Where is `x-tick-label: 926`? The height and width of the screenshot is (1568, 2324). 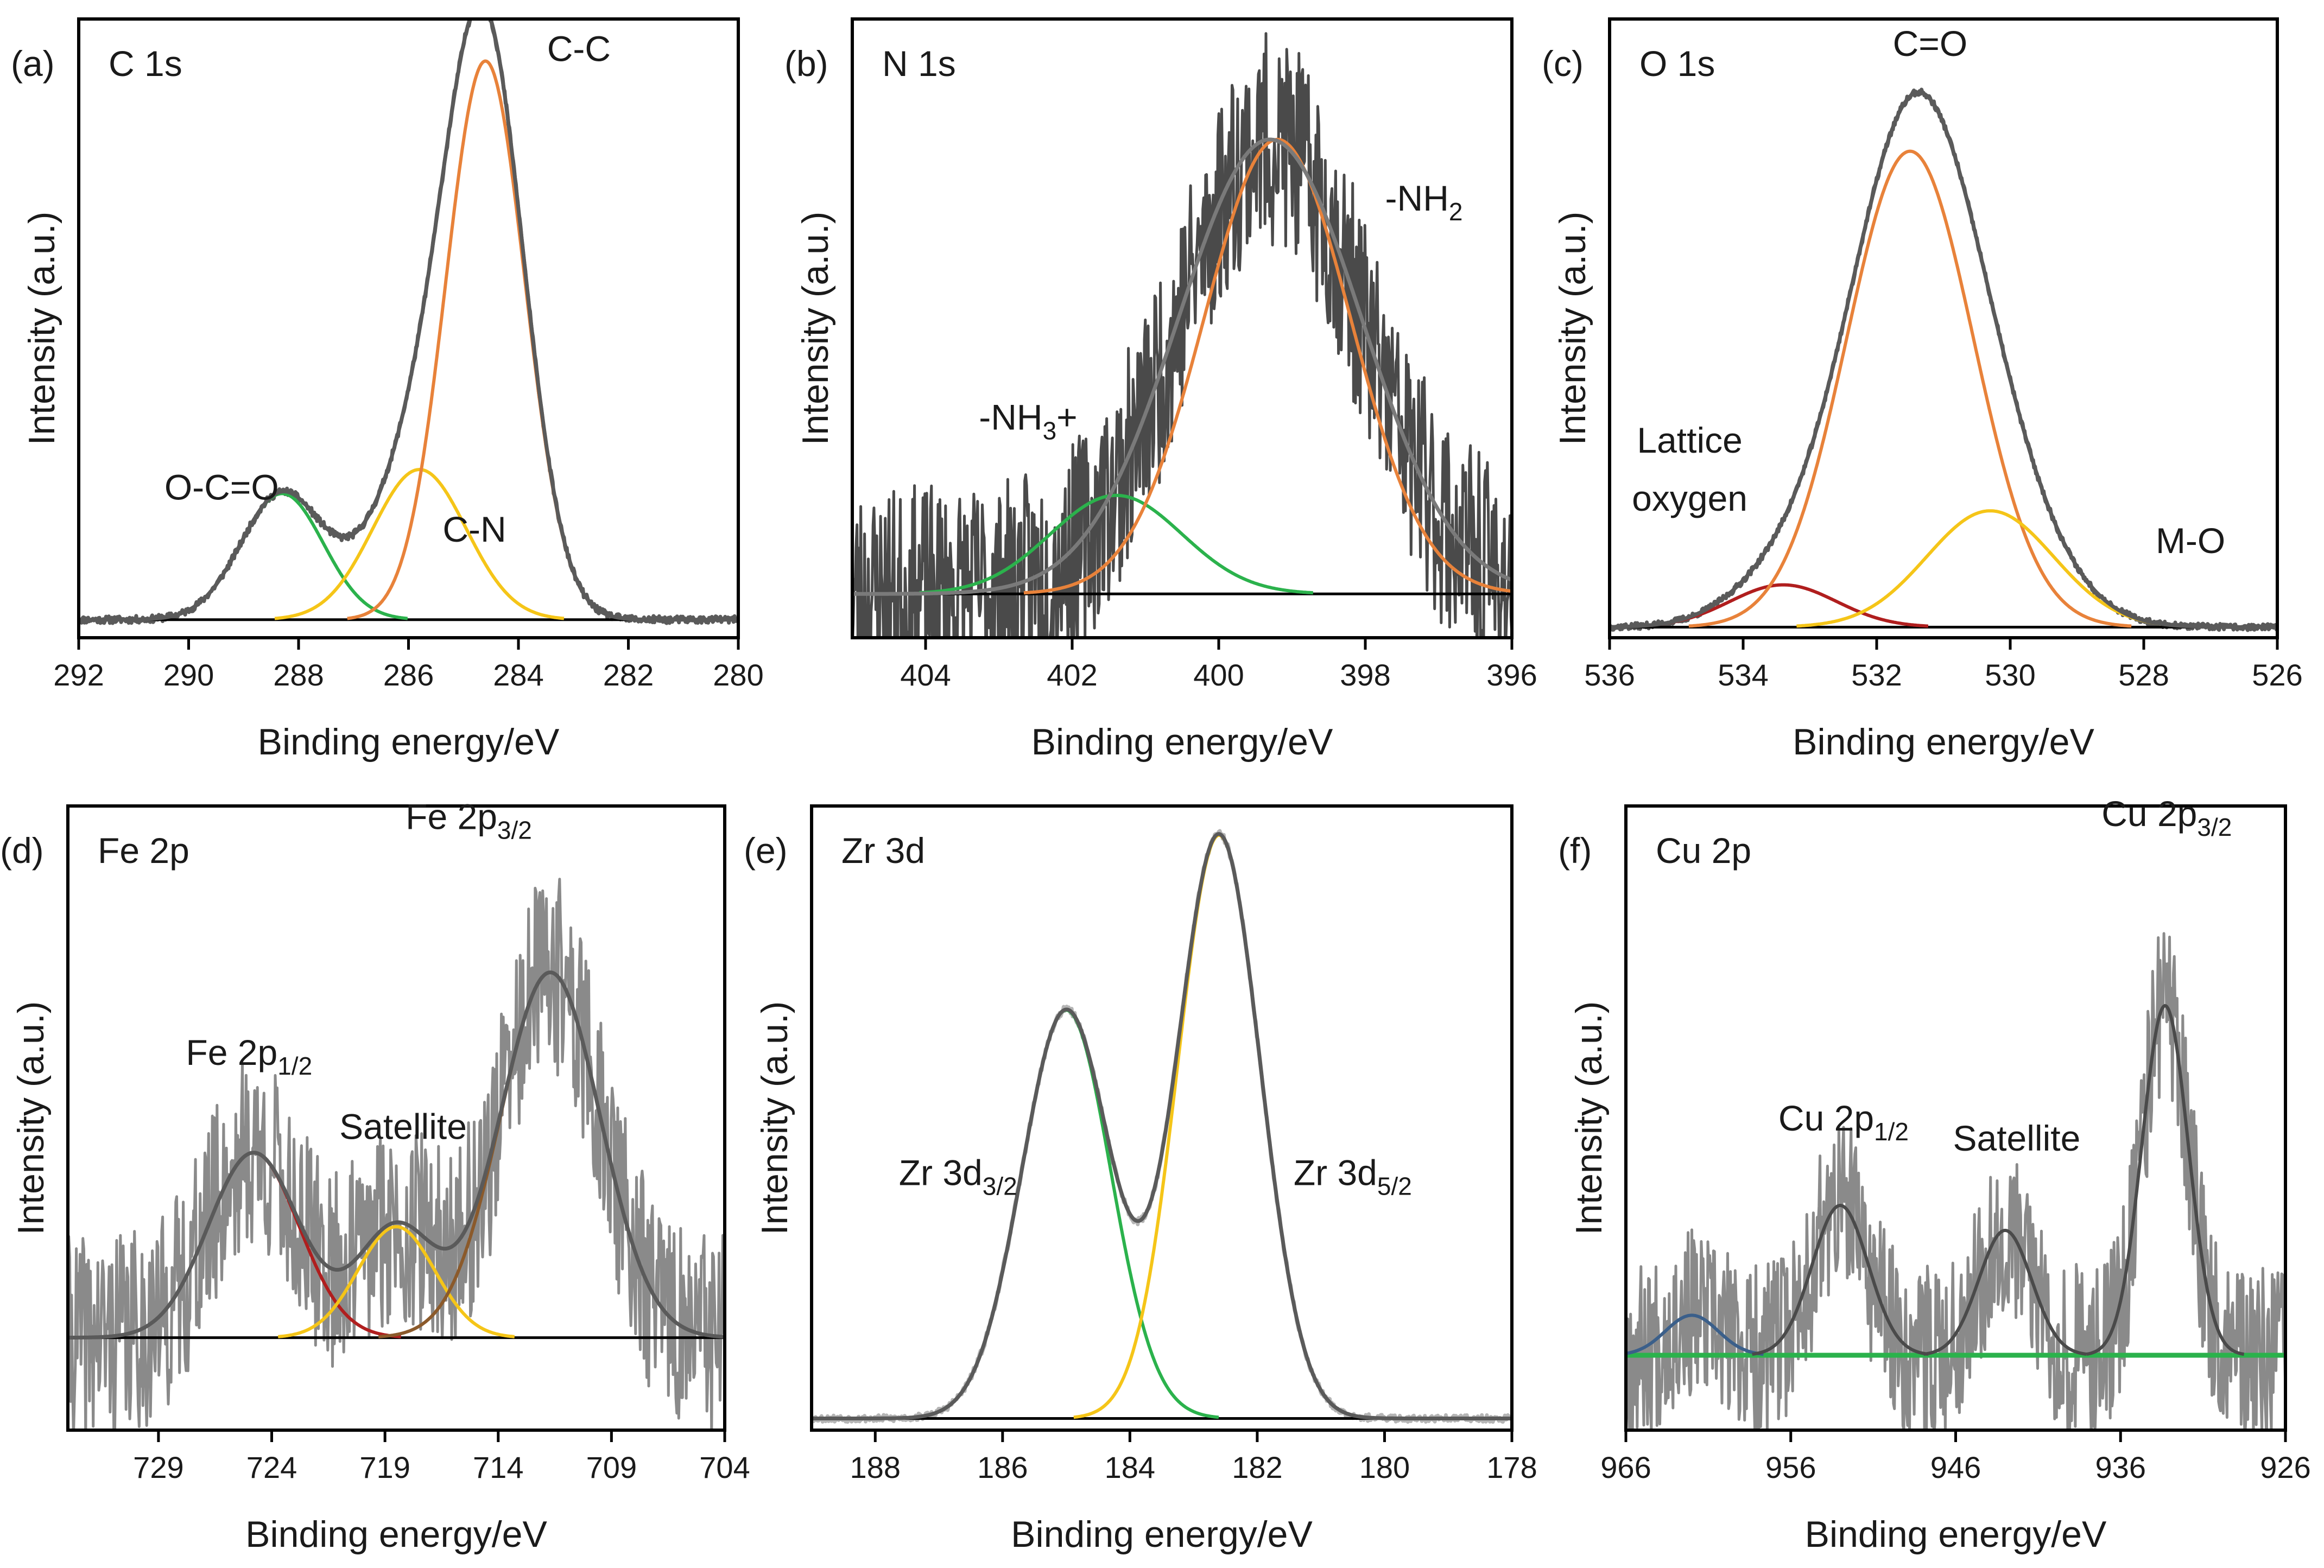 x-tick-label: 926 is located at coordinates (2285, 1467).